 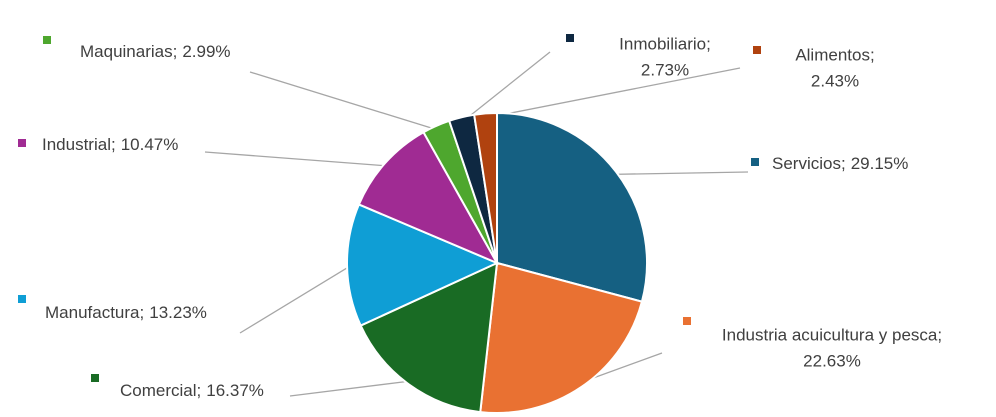 What do you see at coordinates (832, 360) in the screenshot?
I see `data-label-value: 22.63%` at bounding box center [832, 360].